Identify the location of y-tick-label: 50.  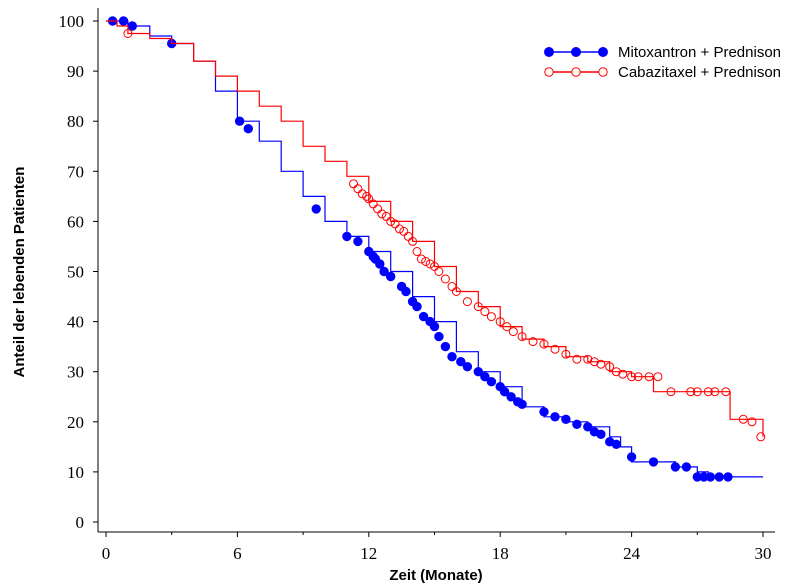
(75, 272).